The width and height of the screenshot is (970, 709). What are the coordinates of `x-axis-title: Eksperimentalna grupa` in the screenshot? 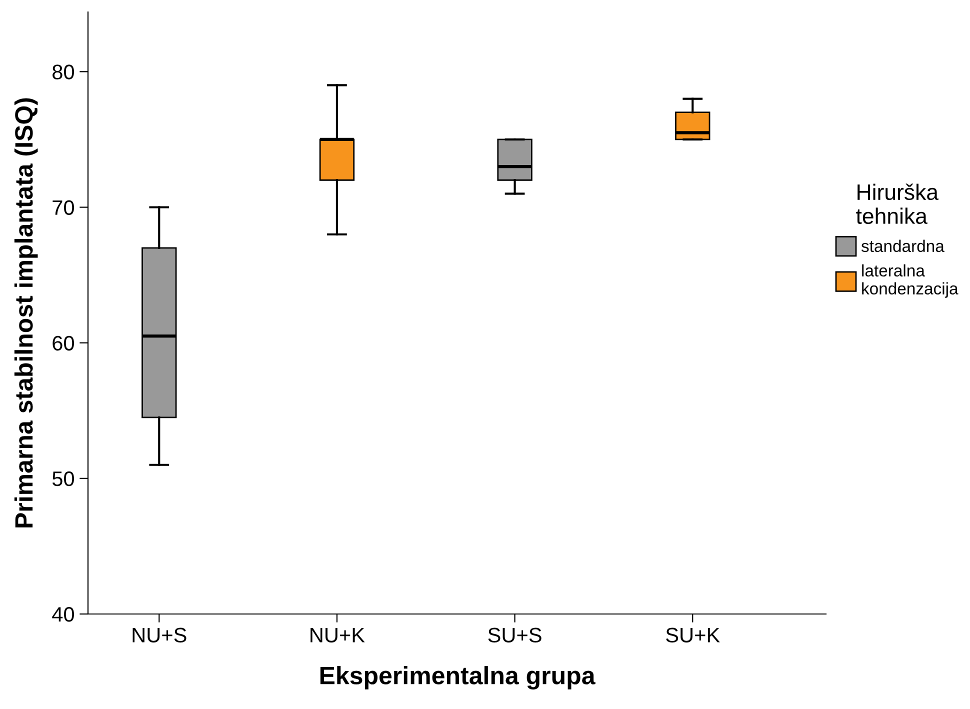 It's located at (458, 678).